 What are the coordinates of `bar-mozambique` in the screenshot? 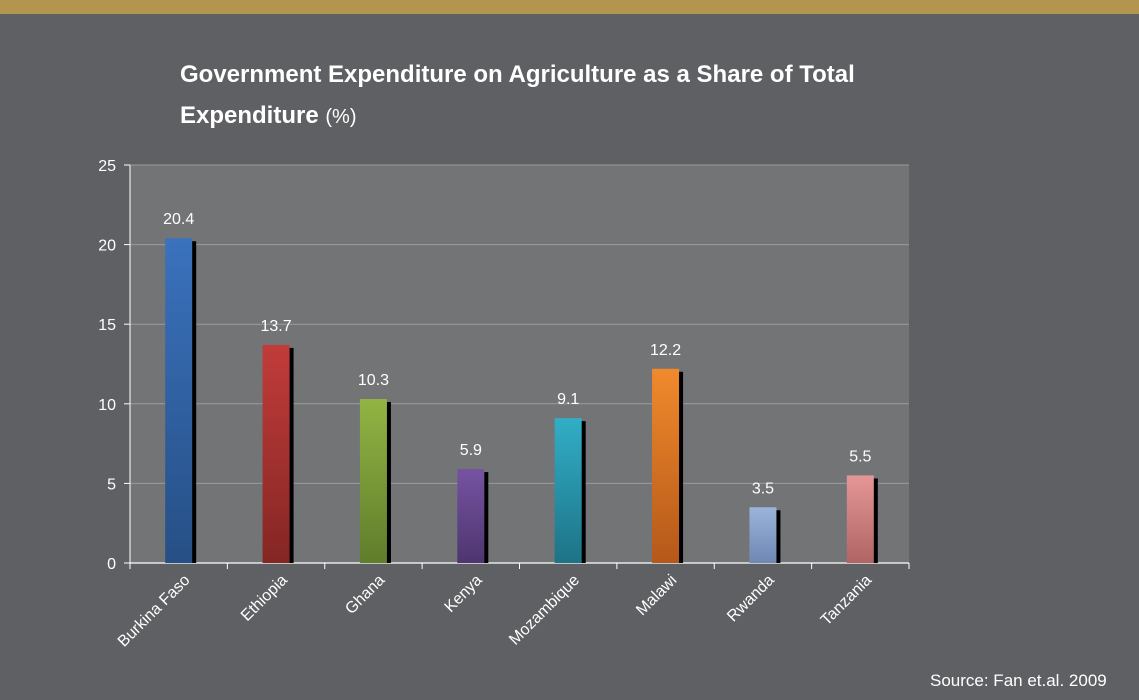 It's located at (568, 490).